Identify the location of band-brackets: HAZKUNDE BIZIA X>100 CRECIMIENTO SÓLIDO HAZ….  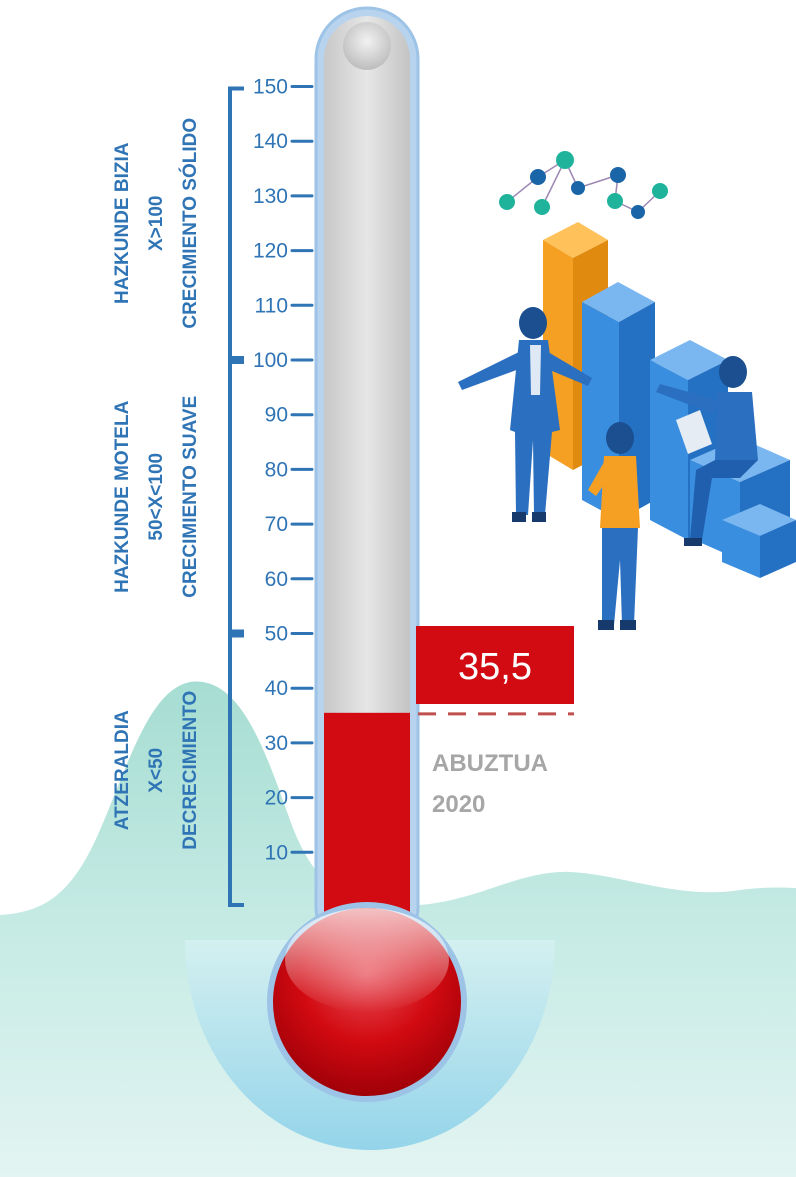
(178, 496).